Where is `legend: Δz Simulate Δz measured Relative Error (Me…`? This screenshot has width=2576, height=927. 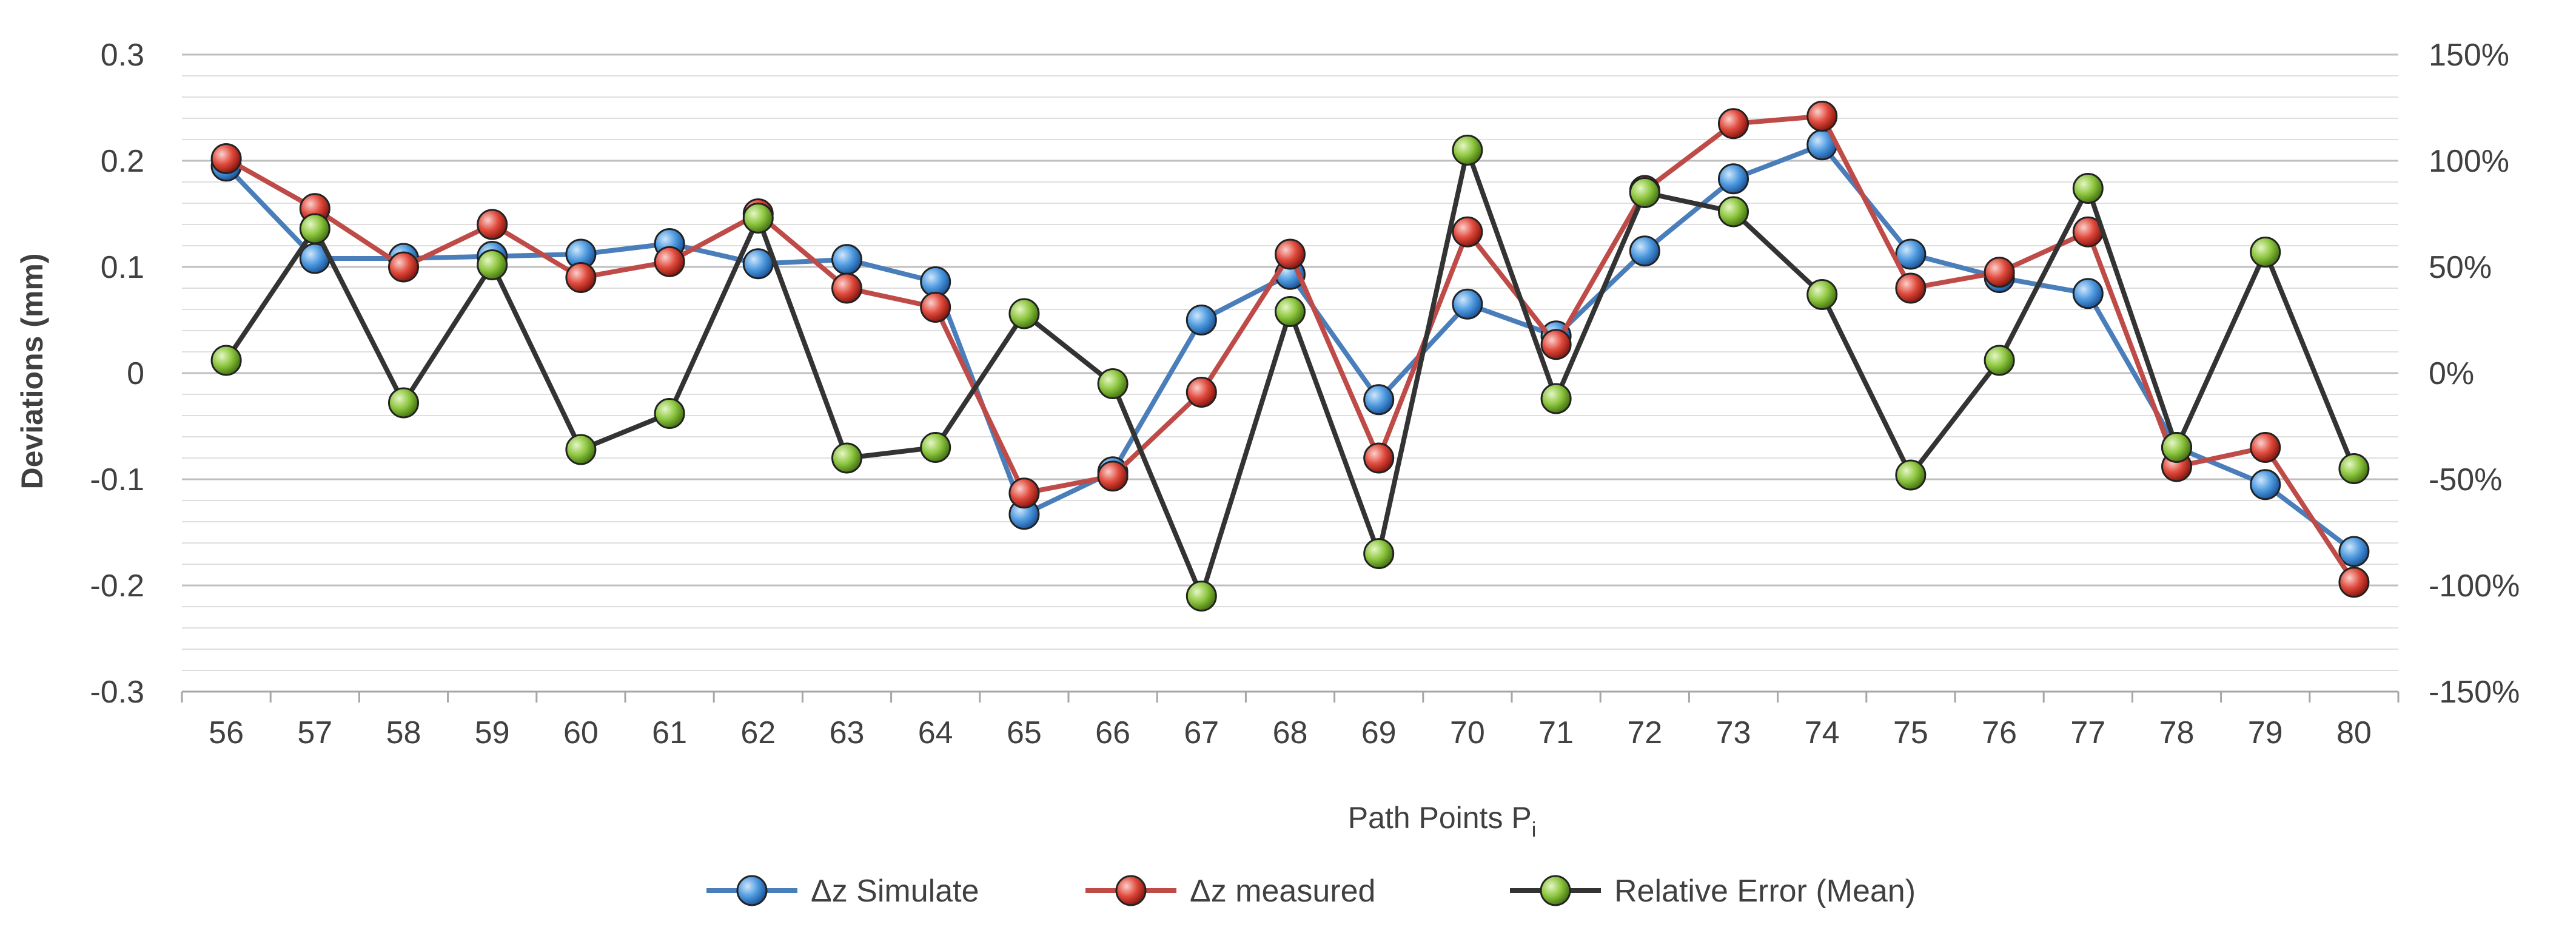
legend: Δz Simulate Δz measured Relative Error (Me… is located at coordinates (1311, 891).